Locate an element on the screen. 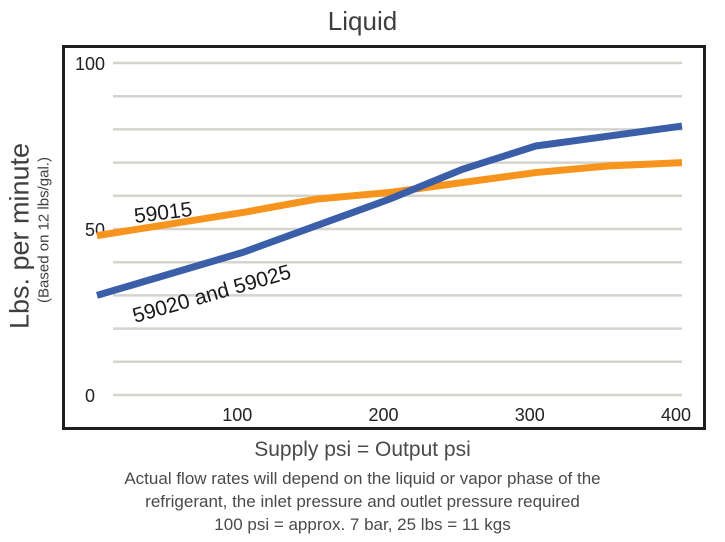  x-tick-label: 200 is located at coordinates (383, 415).